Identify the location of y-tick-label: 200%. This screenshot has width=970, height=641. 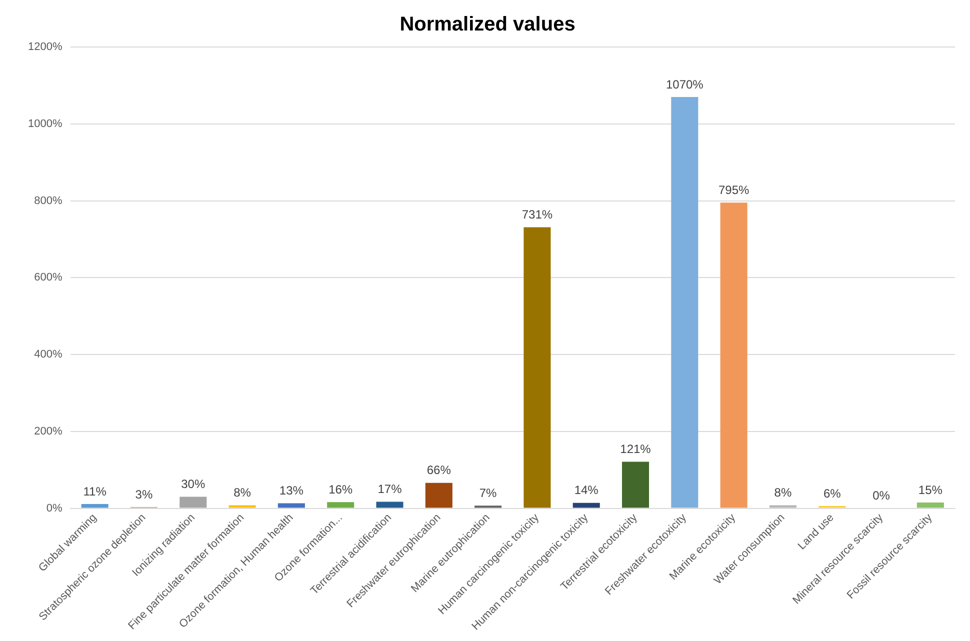
(48, 431).